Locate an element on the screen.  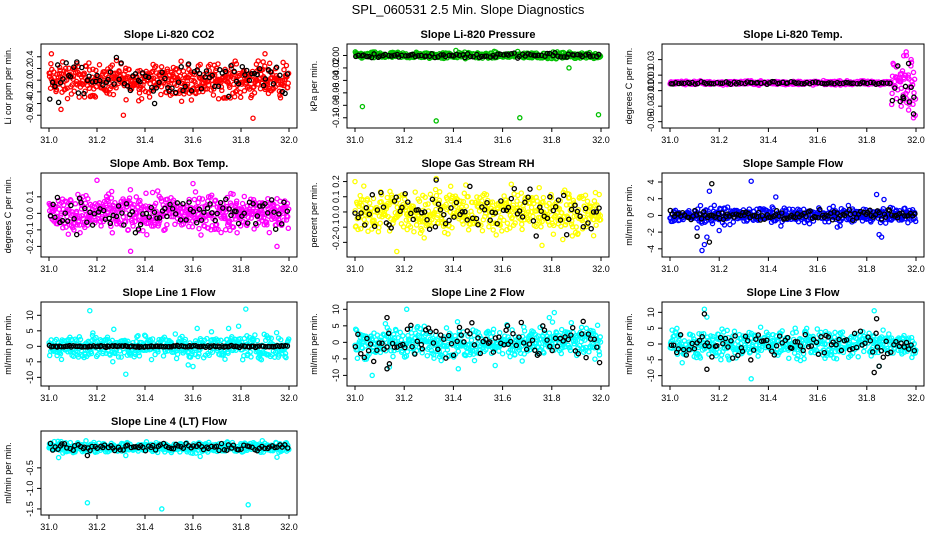
page-title: SPL_060531 2.5 Min. Slope Diagnostics is located at coordinates (468, 9).